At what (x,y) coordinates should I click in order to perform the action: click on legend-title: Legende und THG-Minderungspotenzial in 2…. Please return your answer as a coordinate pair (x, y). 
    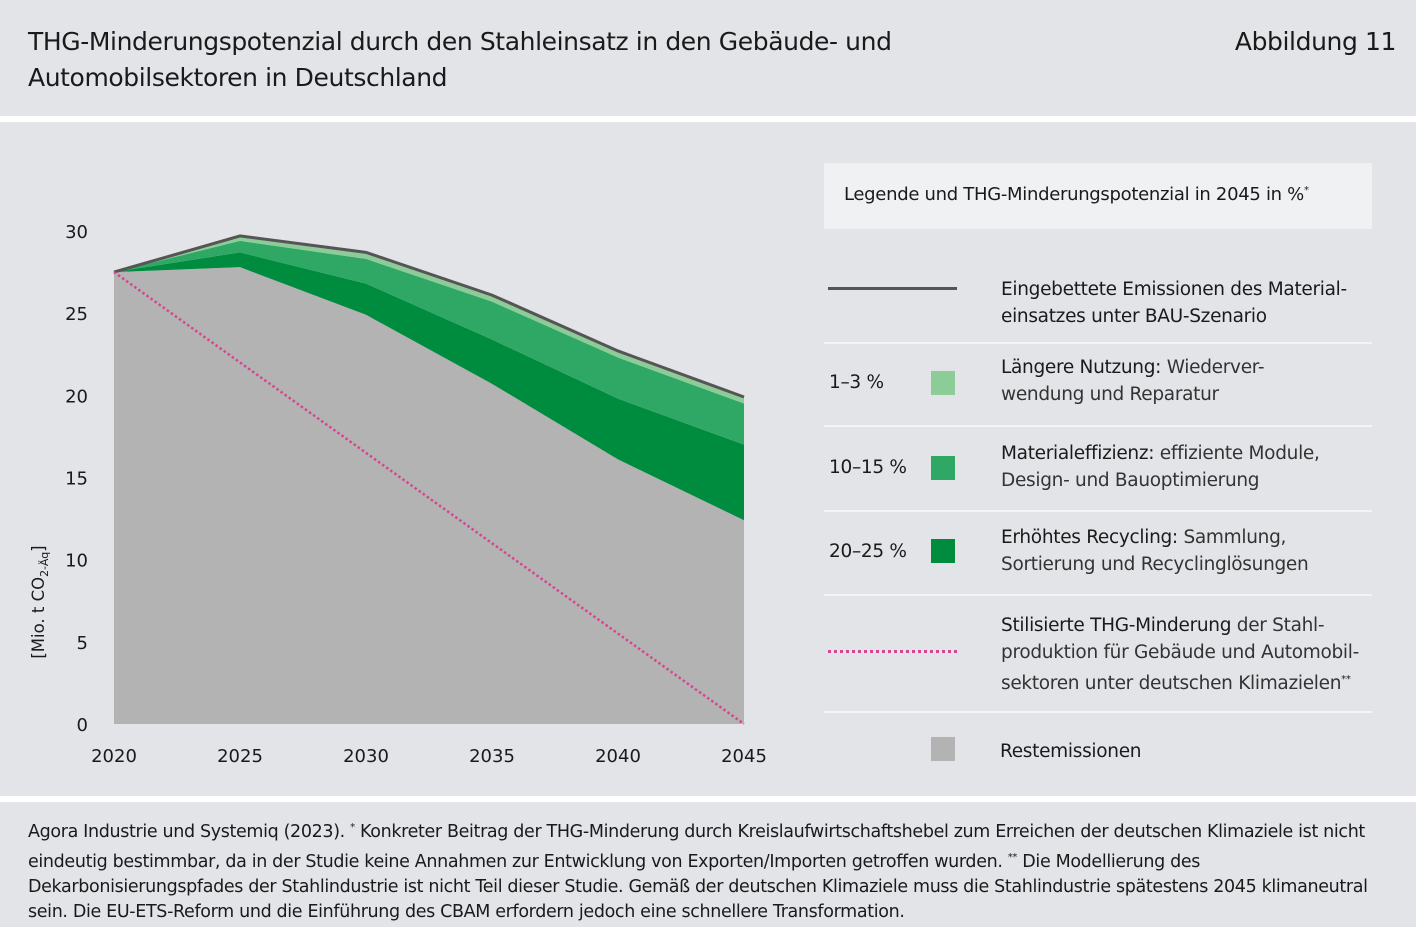
    Looking at the image, I should click on (1076, 194).